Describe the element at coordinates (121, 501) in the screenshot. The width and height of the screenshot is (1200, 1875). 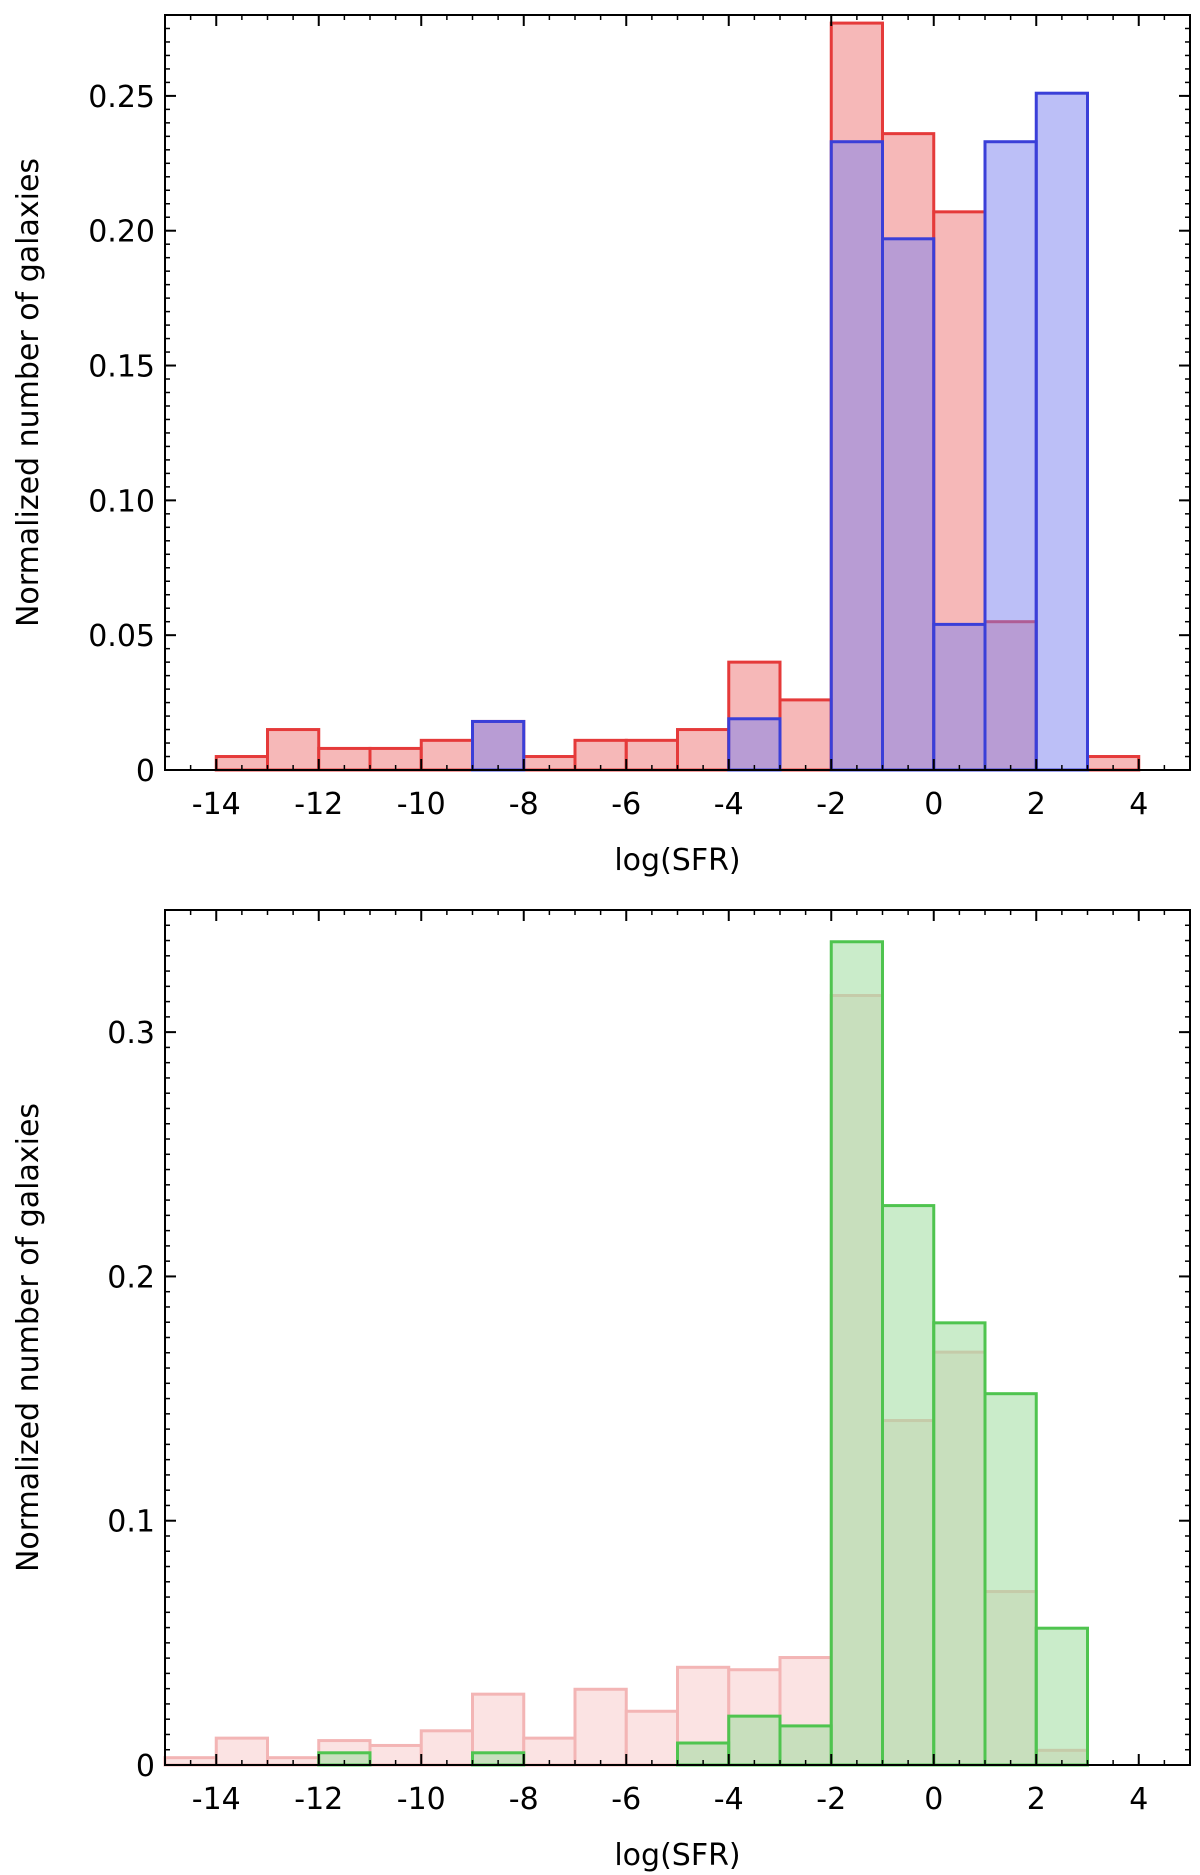
I see `top-y-tick-label: 0.10` at that location.